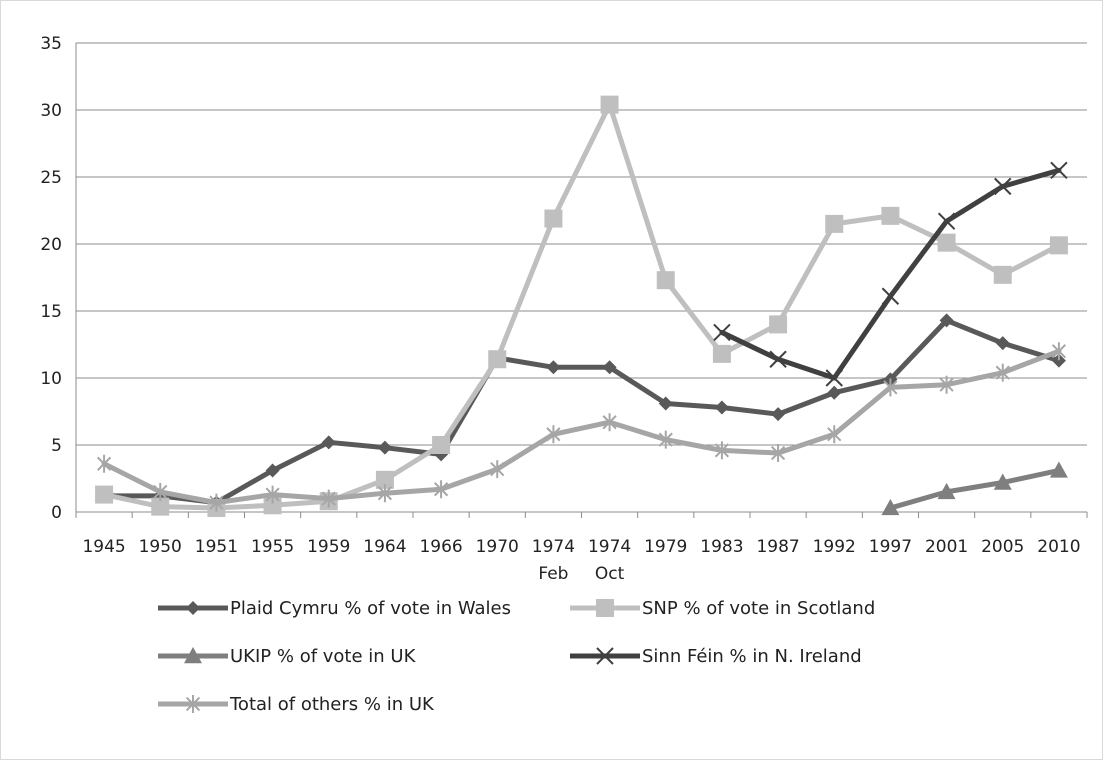 The height and width of the screenshot is (760, 1104). Describe the element at coordinates (758, 608) in the screenshot. I see `legend-label: SNP % of vote in Scotland` at that location.